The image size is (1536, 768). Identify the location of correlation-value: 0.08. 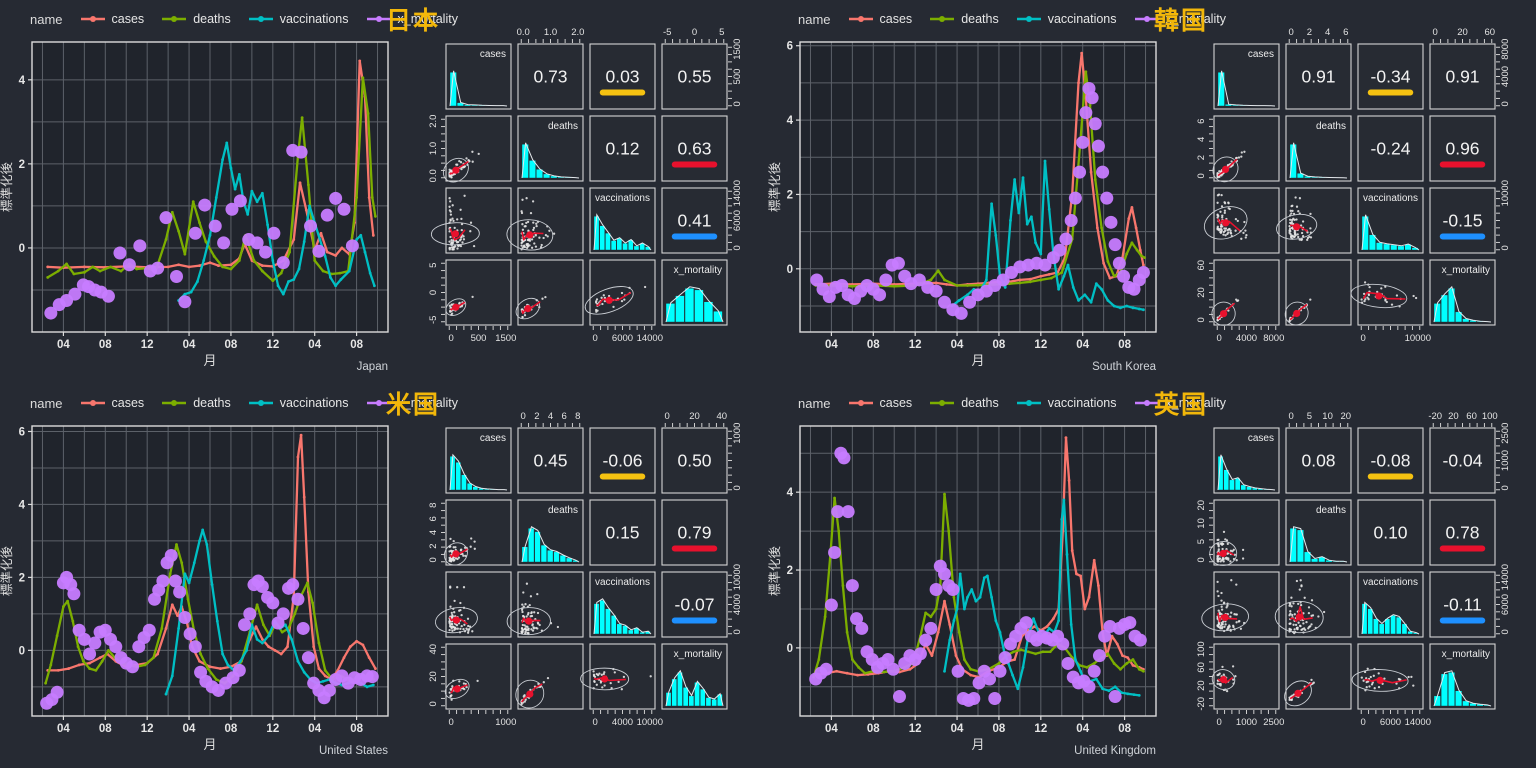
(1318, 461).